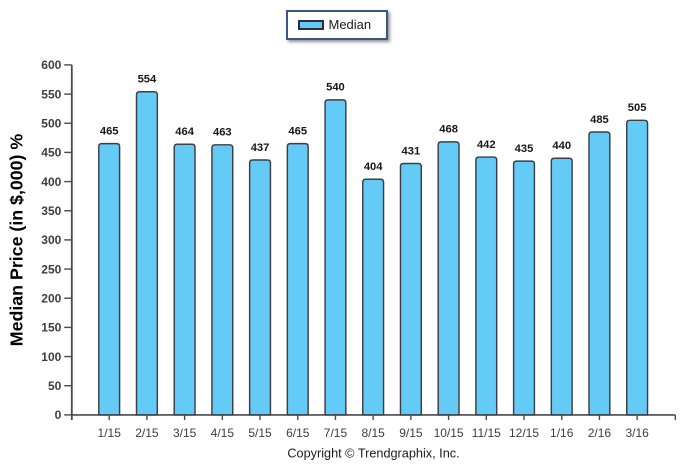 The height and width of the screenshot is (470, 693). What do you see at coordinates (51, 299) in the screenshot?
I see `svg-text: 200` at bounding box center [51, 299].